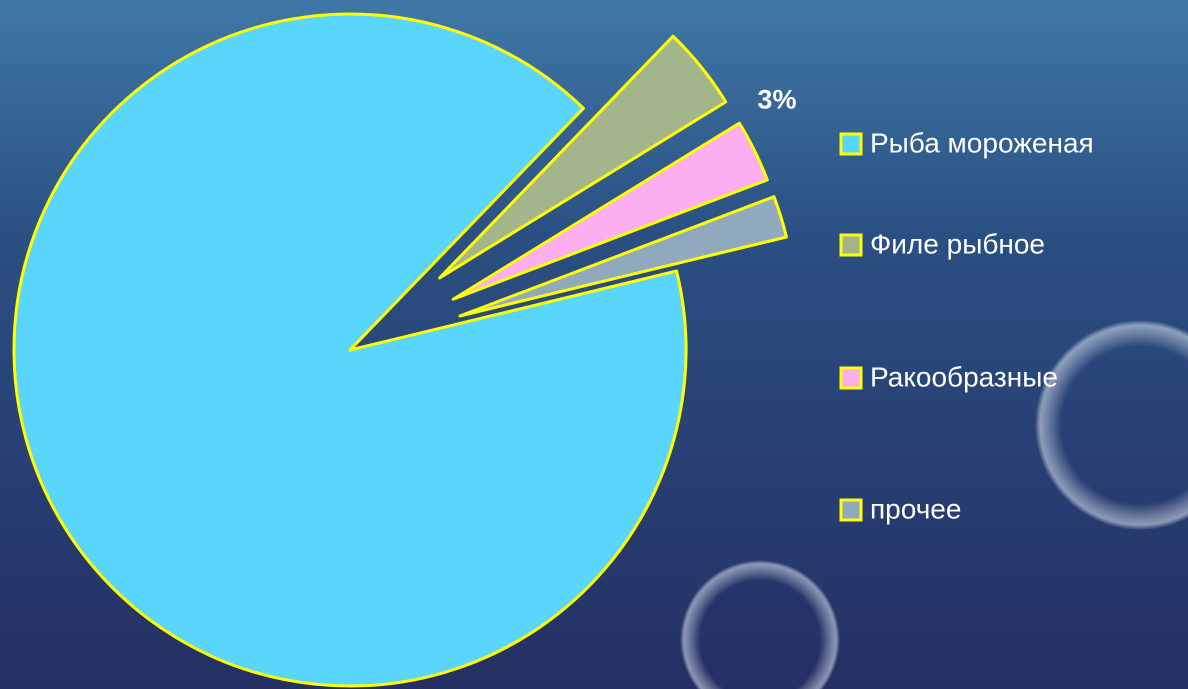  Describe the element at coordinates (957, 243) in the screenshot. I see `legend-label: Филе рыбное` at that location.